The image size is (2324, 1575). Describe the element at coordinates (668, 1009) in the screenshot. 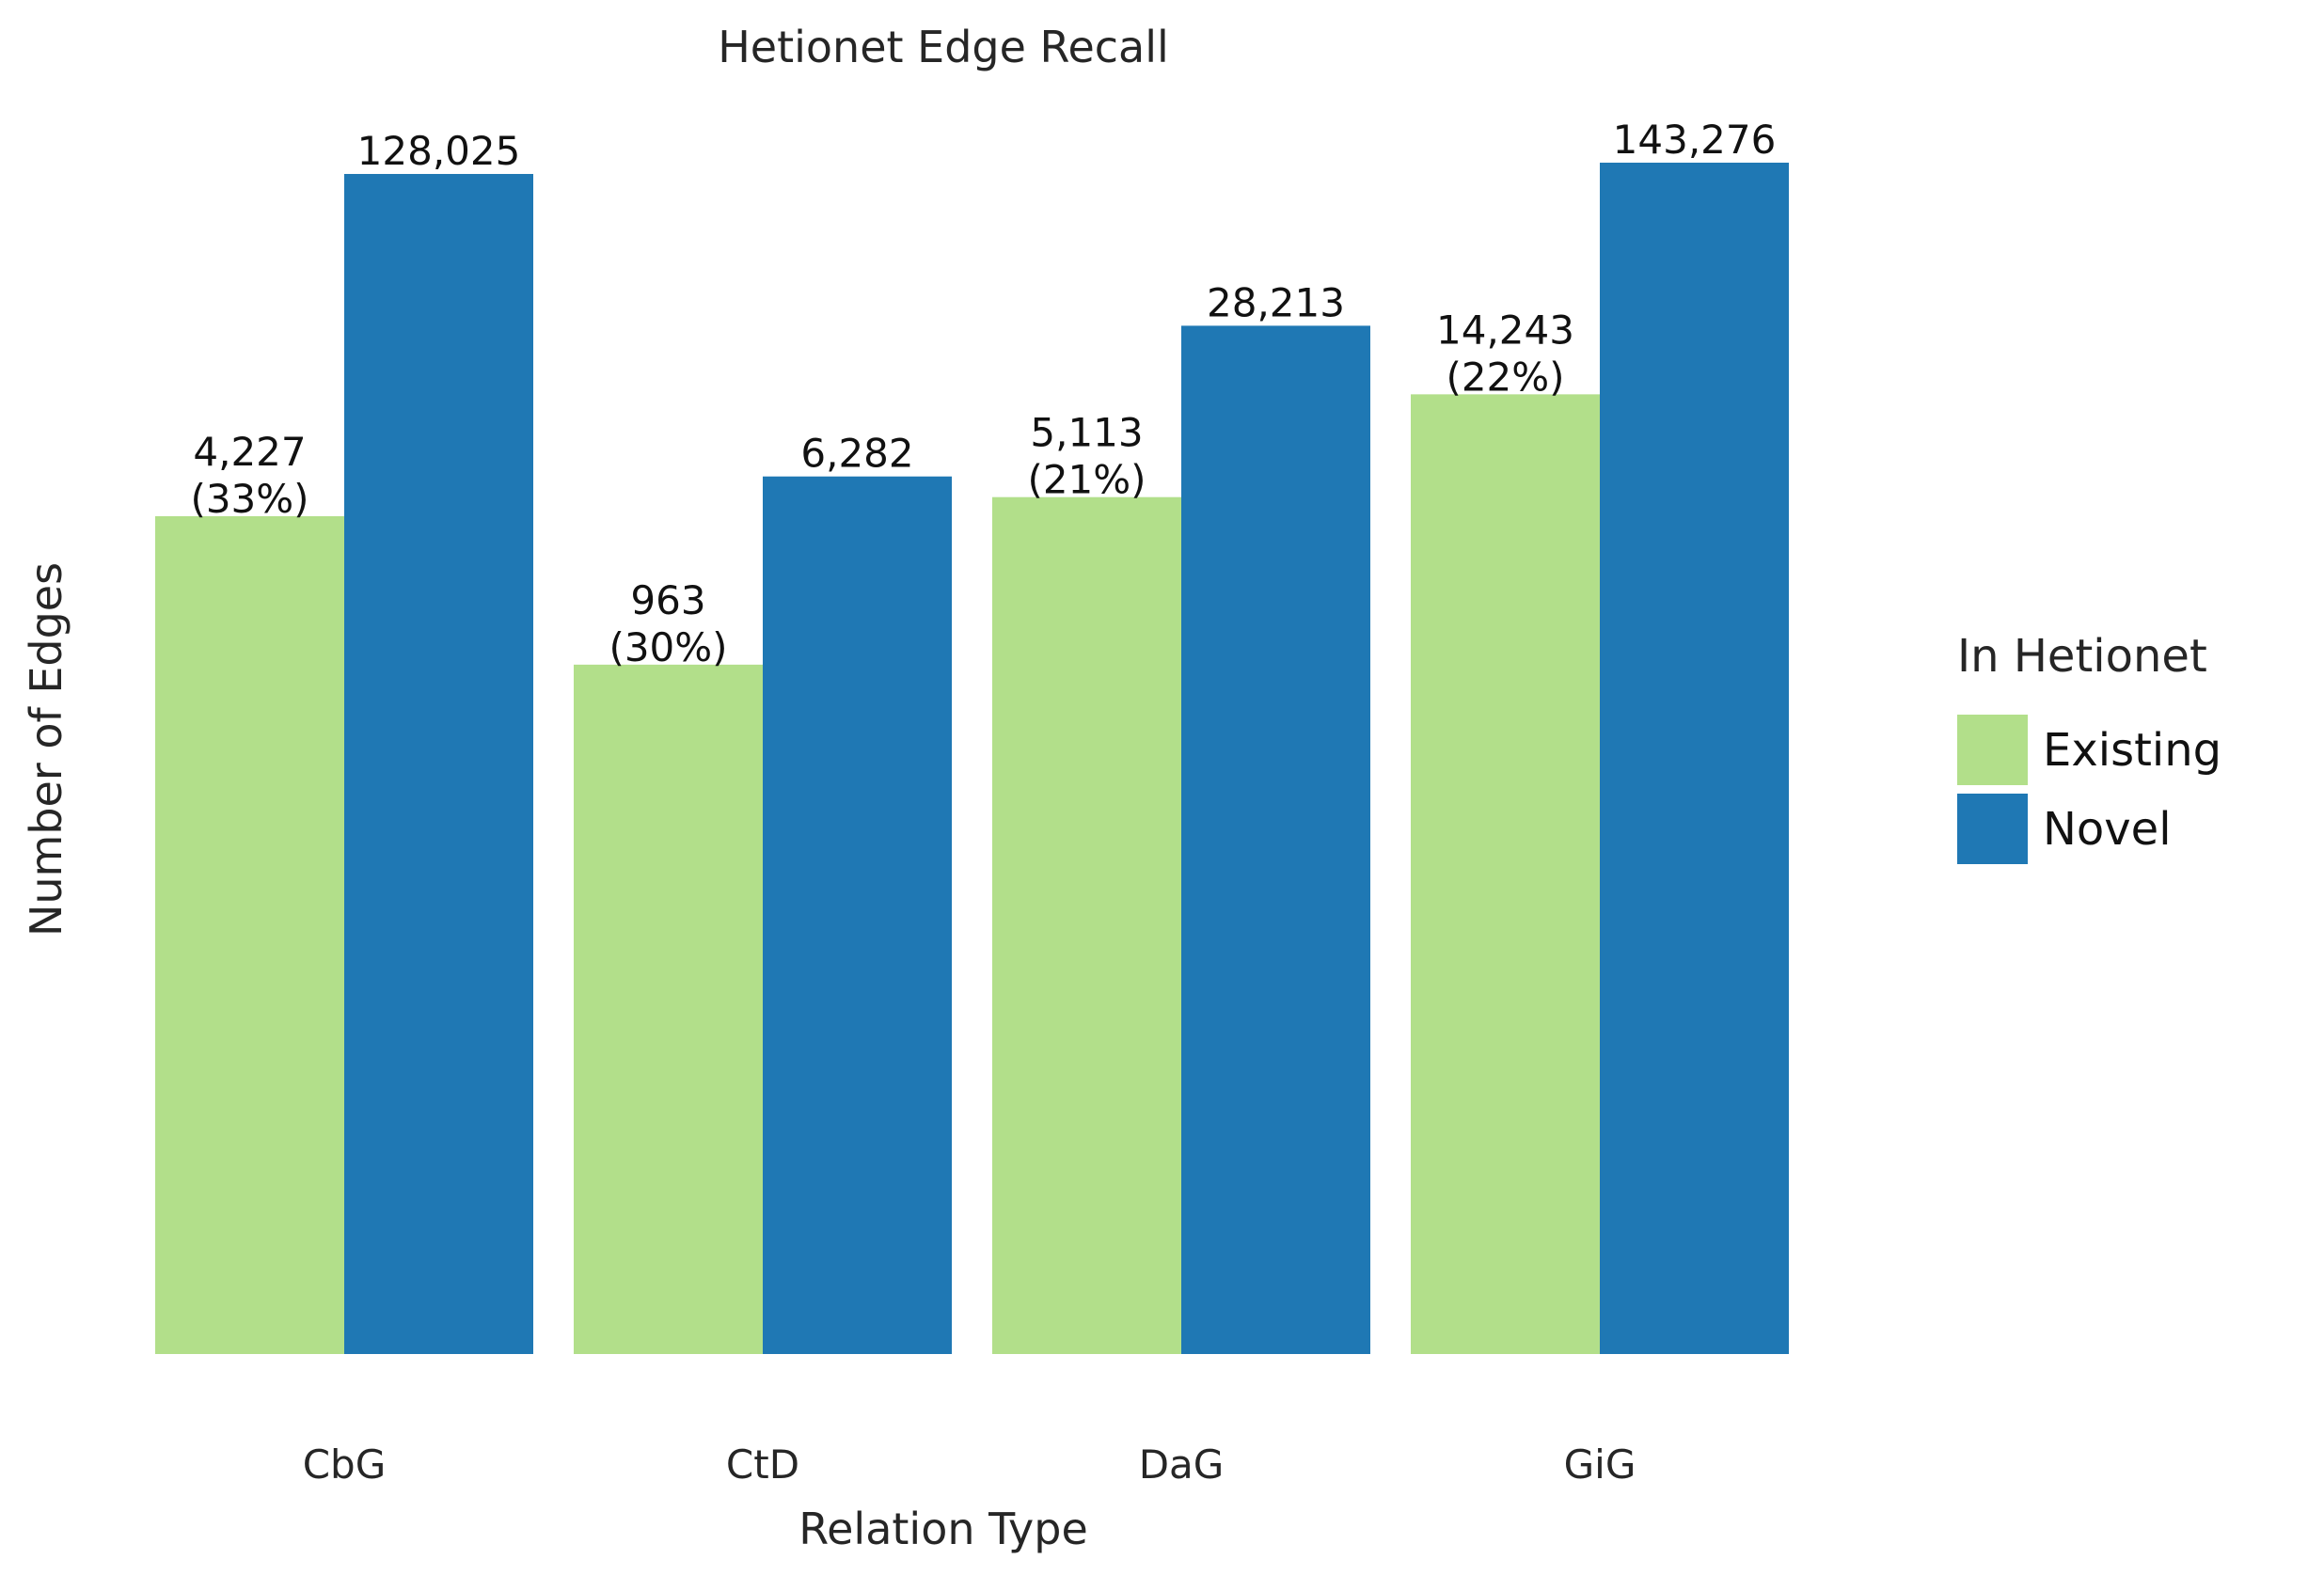

I see `bar-existing-ctd` at that location.